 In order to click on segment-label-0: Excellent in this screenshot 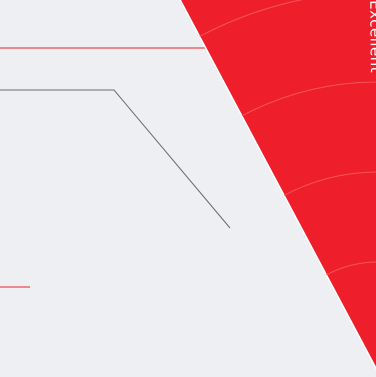, I will do `click(371, 36)`.